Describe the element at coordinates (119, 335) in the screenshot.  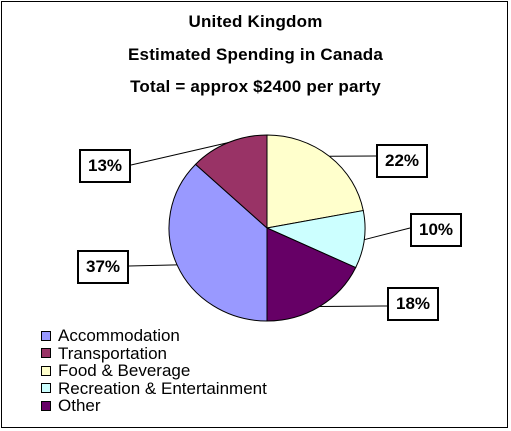
I see `legend-label: Accommodation` at that location.